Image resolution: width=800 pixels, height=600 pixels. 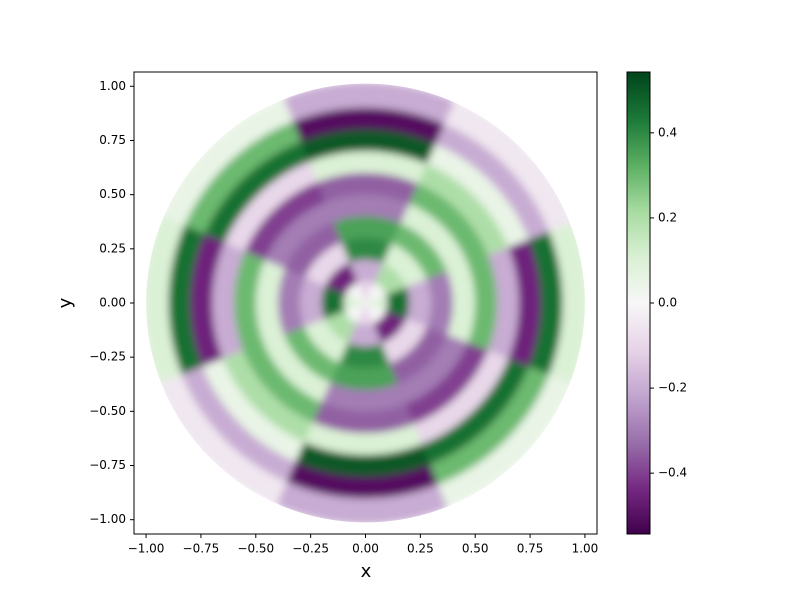 I want to click on y-tick-label: 0.50, so click(x=112, y=194).